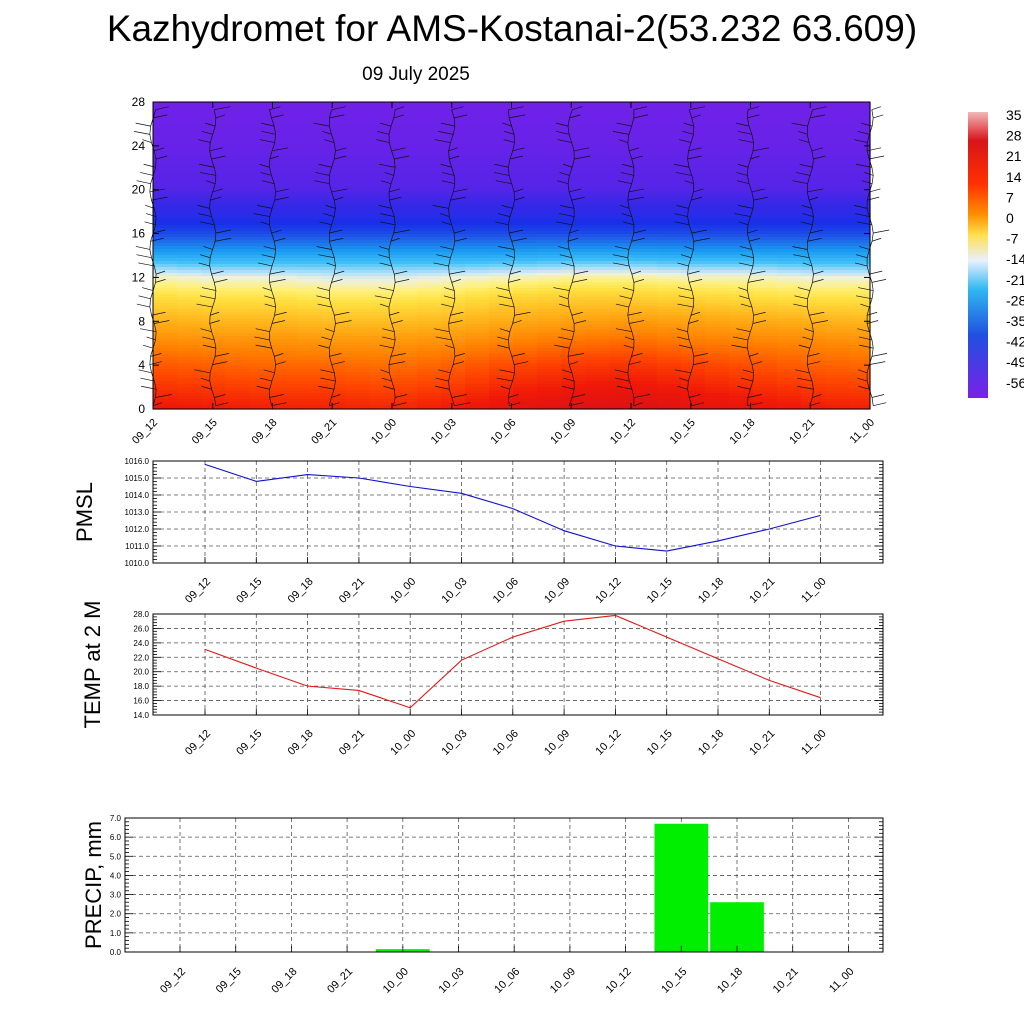 The image size is (1024, 1024). I want to click on y-tick-label: 1014.0, so click(137, 495).